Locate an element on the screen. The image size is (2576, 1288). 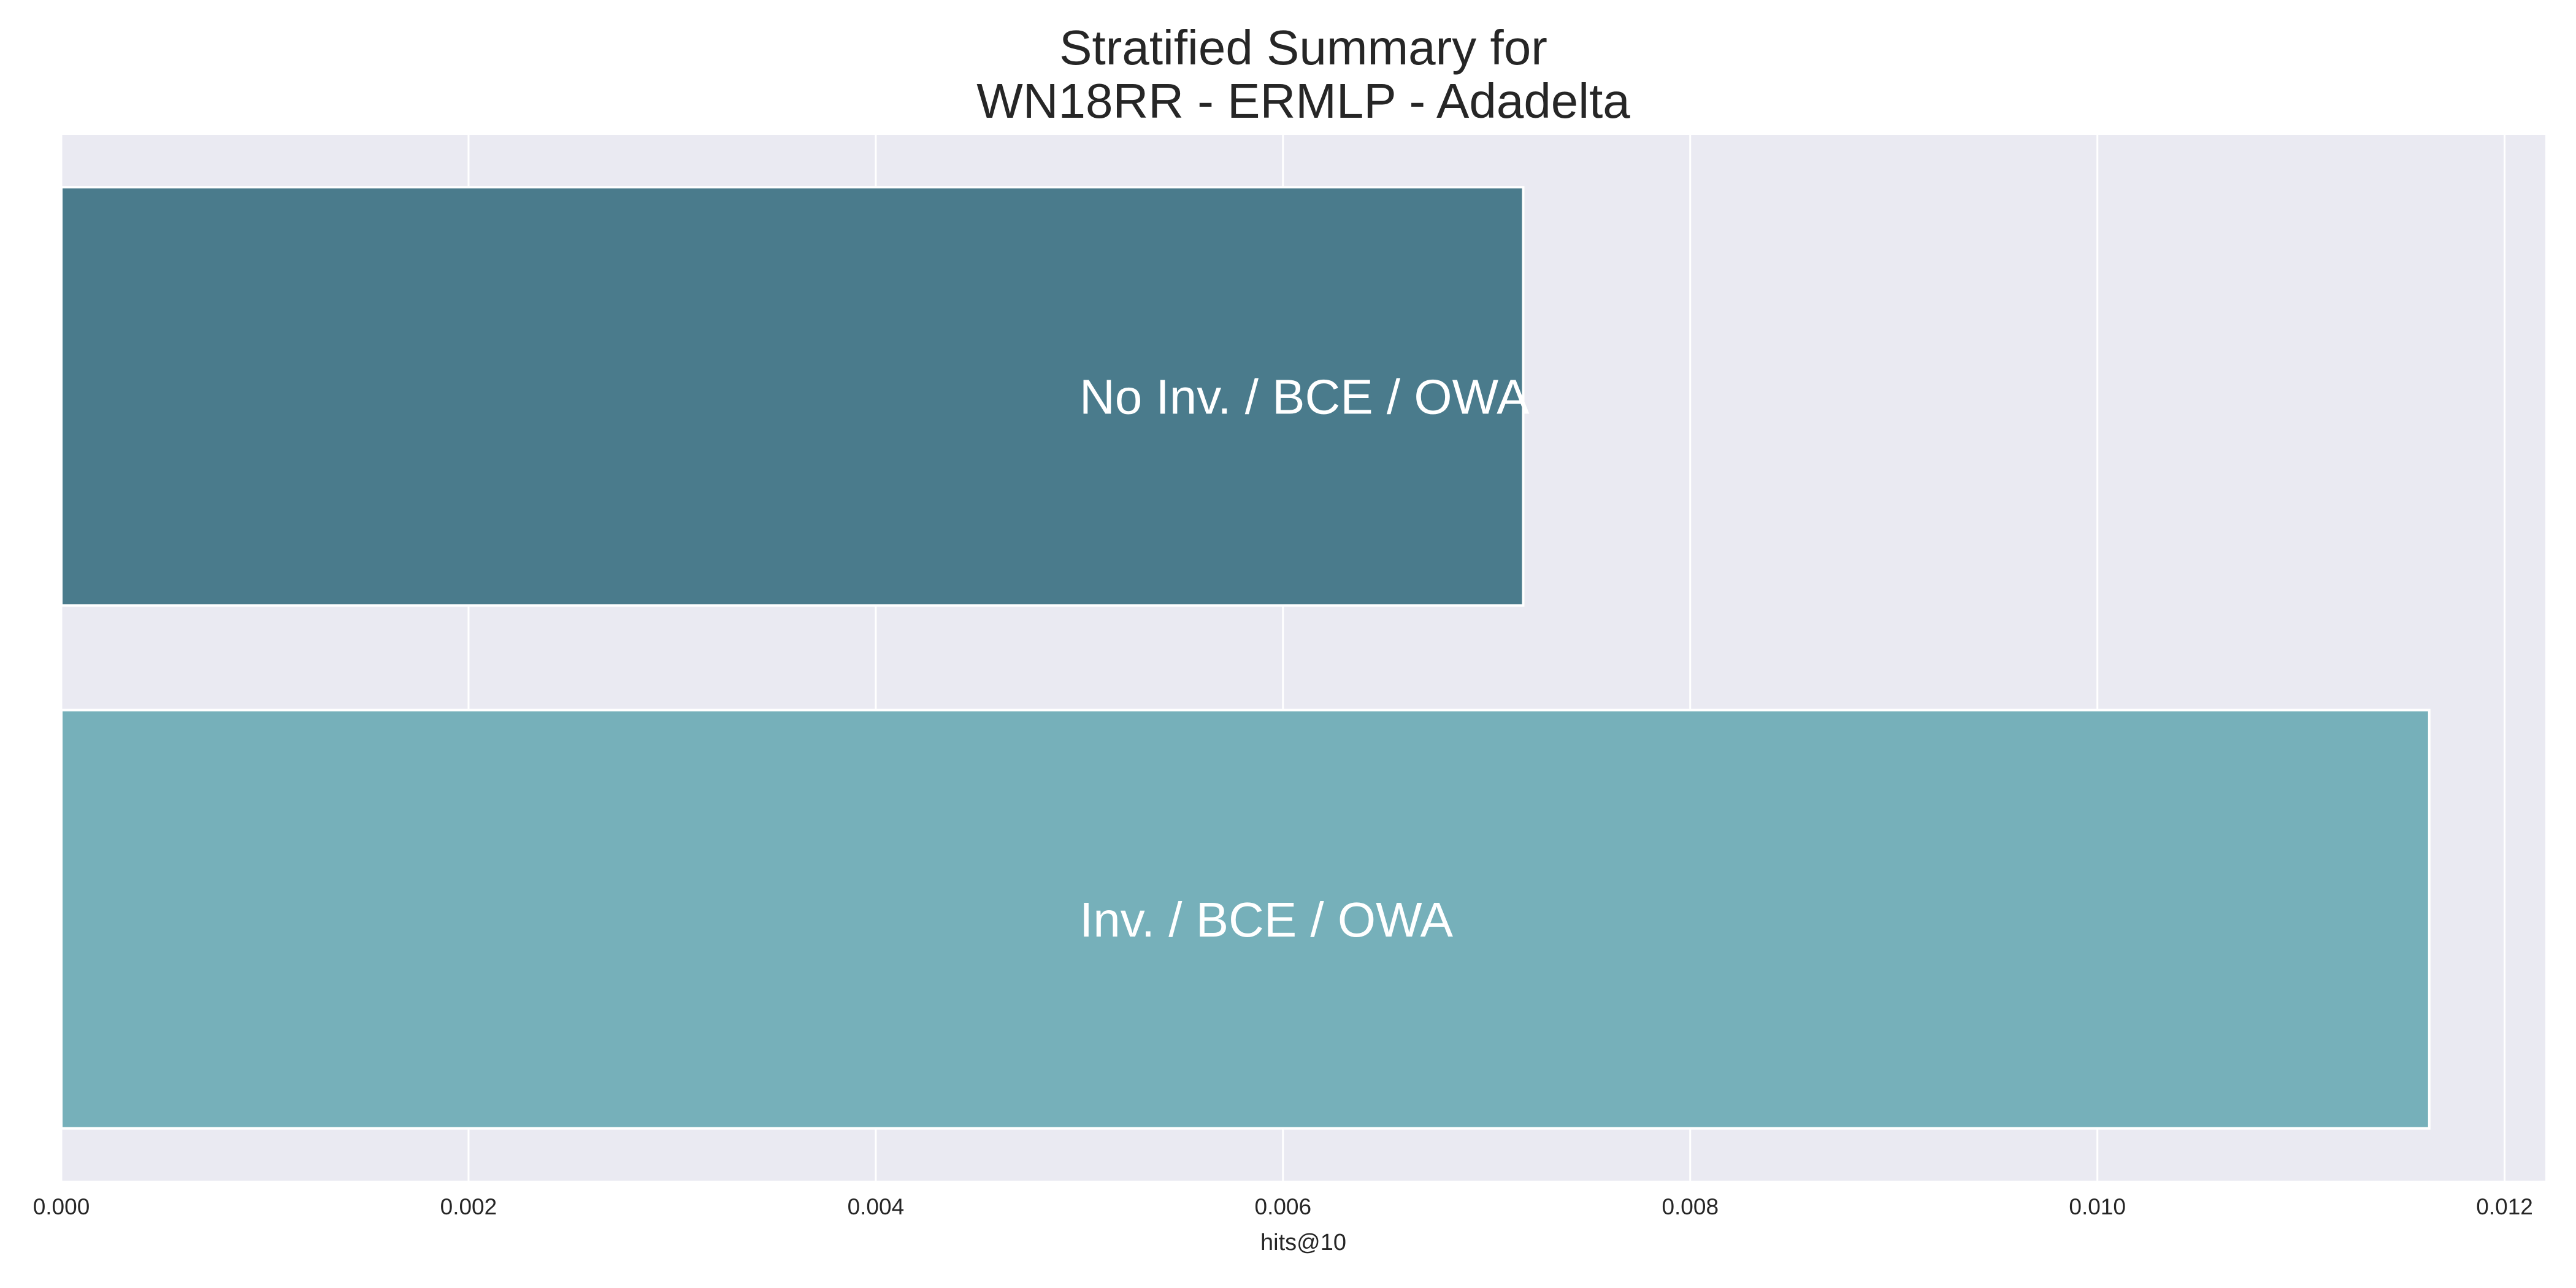
x-tick-label: 0.006 is located at coordinates (1283, 1206).